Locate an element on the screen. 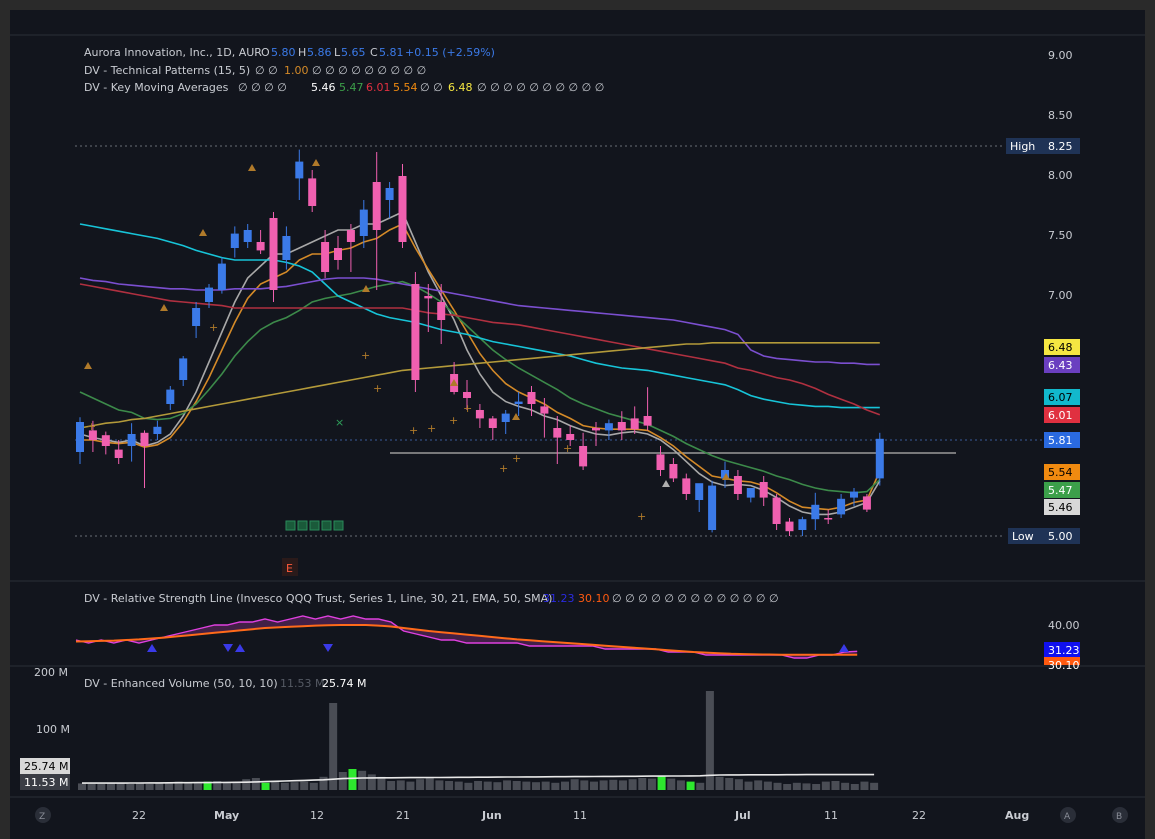  rs-legend-empty: ∅ ∅ ∅ ∅ ∅ ∅ ∅ ∅ ∅ ∅ ∅ ∅ ∅ is located at coordinates (695, 598).